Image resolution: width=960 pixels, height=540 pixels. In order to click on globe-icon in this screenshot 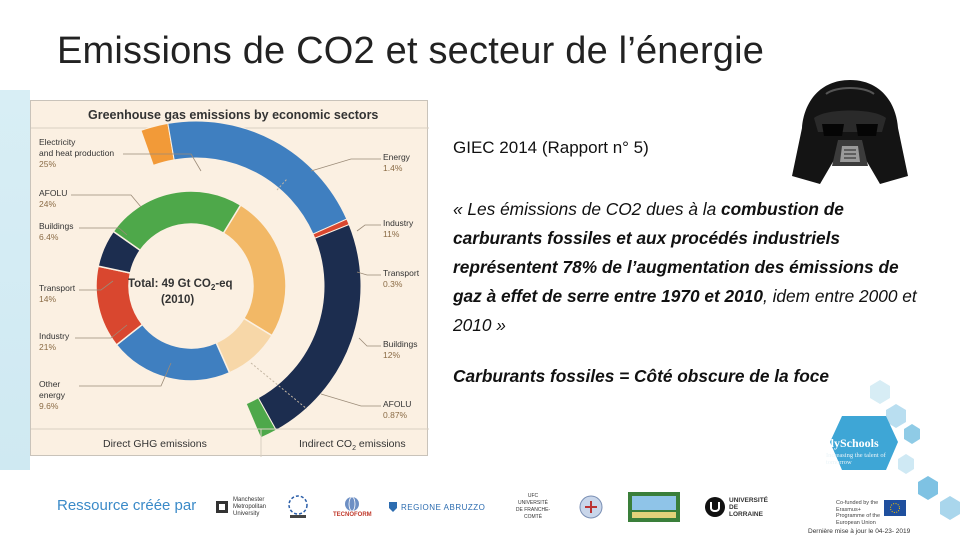, I will do `click(352, 503)`.